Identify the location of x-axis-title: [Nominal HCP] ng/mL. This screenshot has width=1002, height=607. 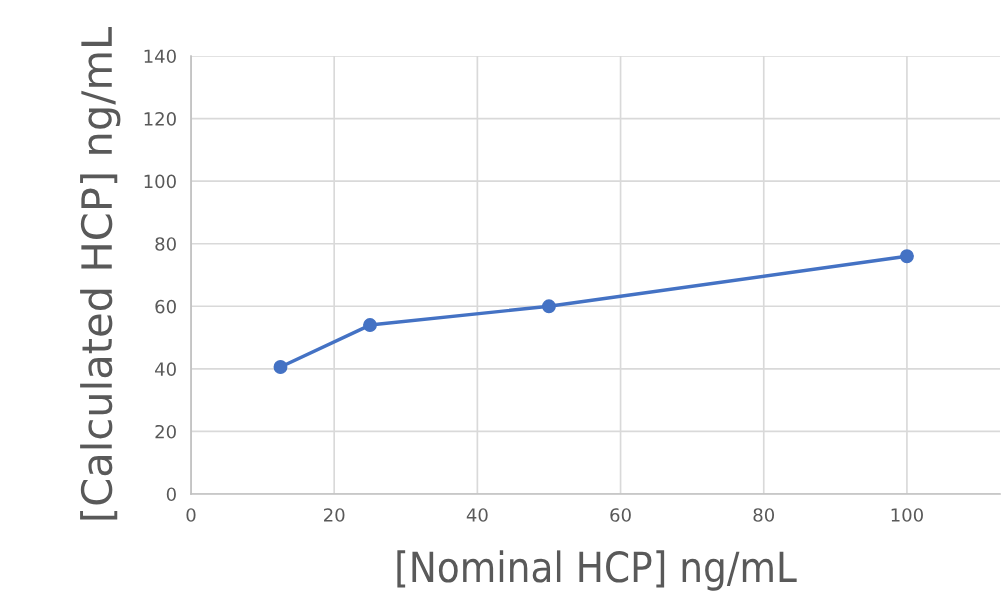
(597, 570).